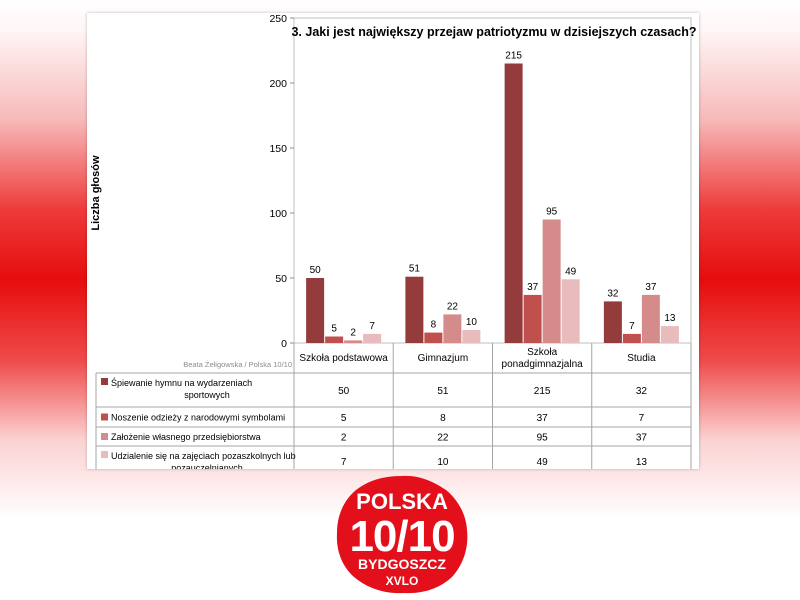 The width and height of the screenshot is (800, 600). I want to click on table-value: 8, so click(443, 418).